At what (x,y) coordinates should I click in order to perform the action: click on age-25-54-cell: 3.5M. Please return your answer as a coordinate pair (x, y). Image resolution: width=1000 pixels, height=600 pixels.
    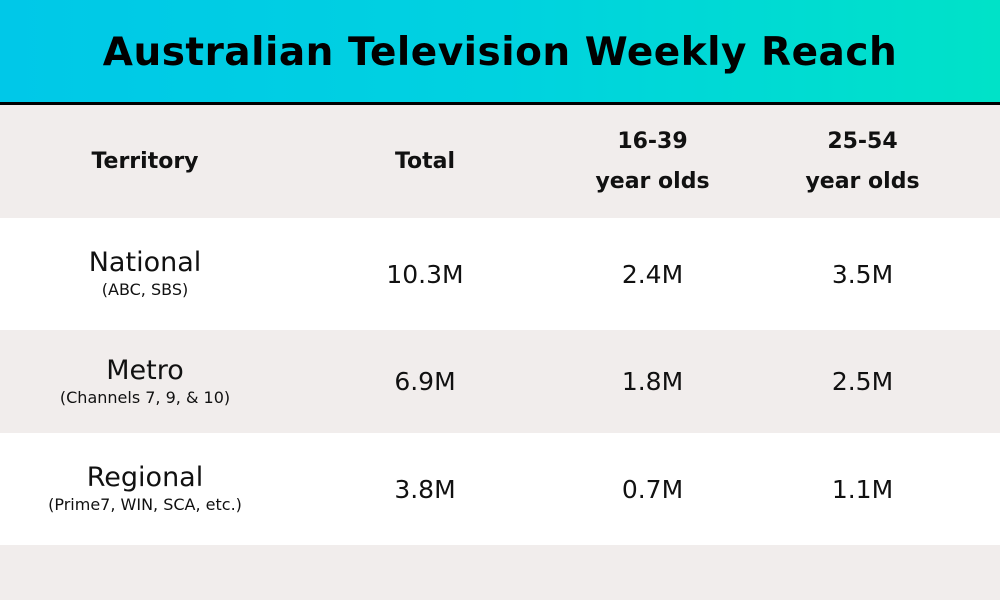
    Looking at the image, I should click on (862, 274).